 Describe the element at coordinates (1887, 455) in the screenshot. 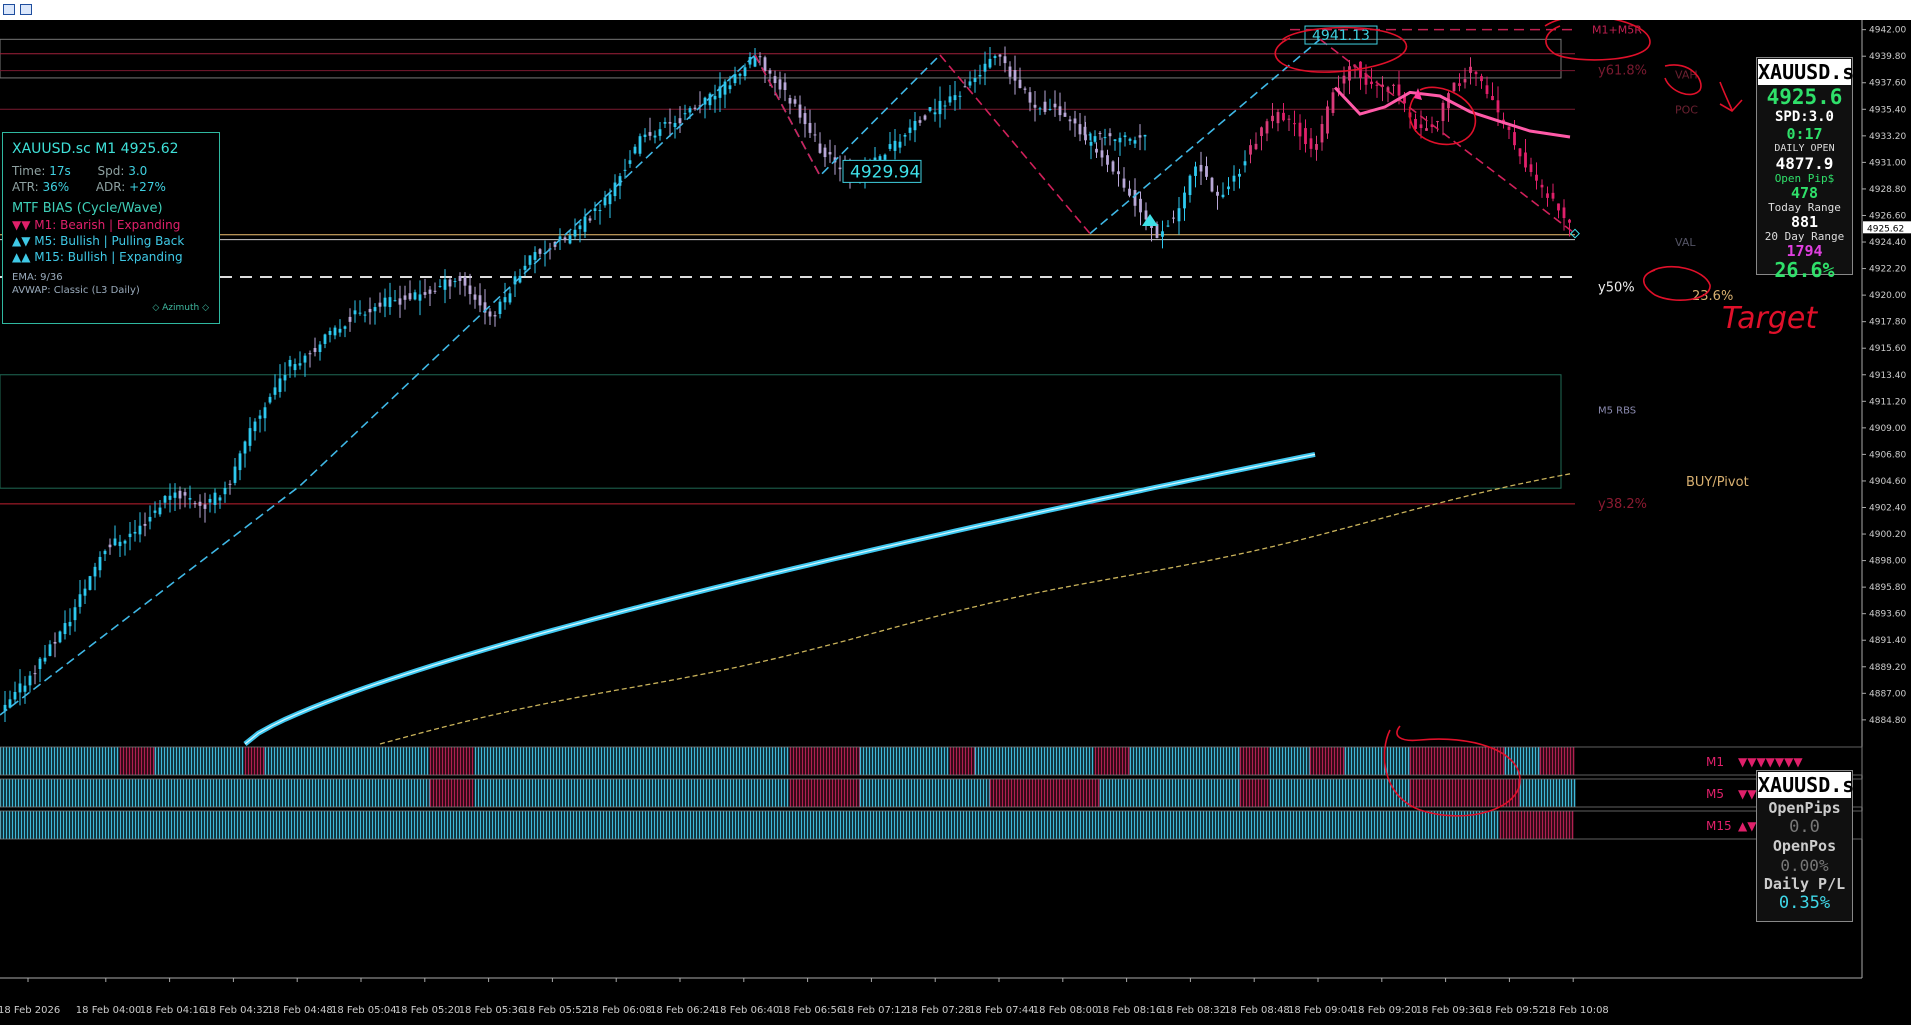

I see `price-tick-label: 4906.80` at that location.